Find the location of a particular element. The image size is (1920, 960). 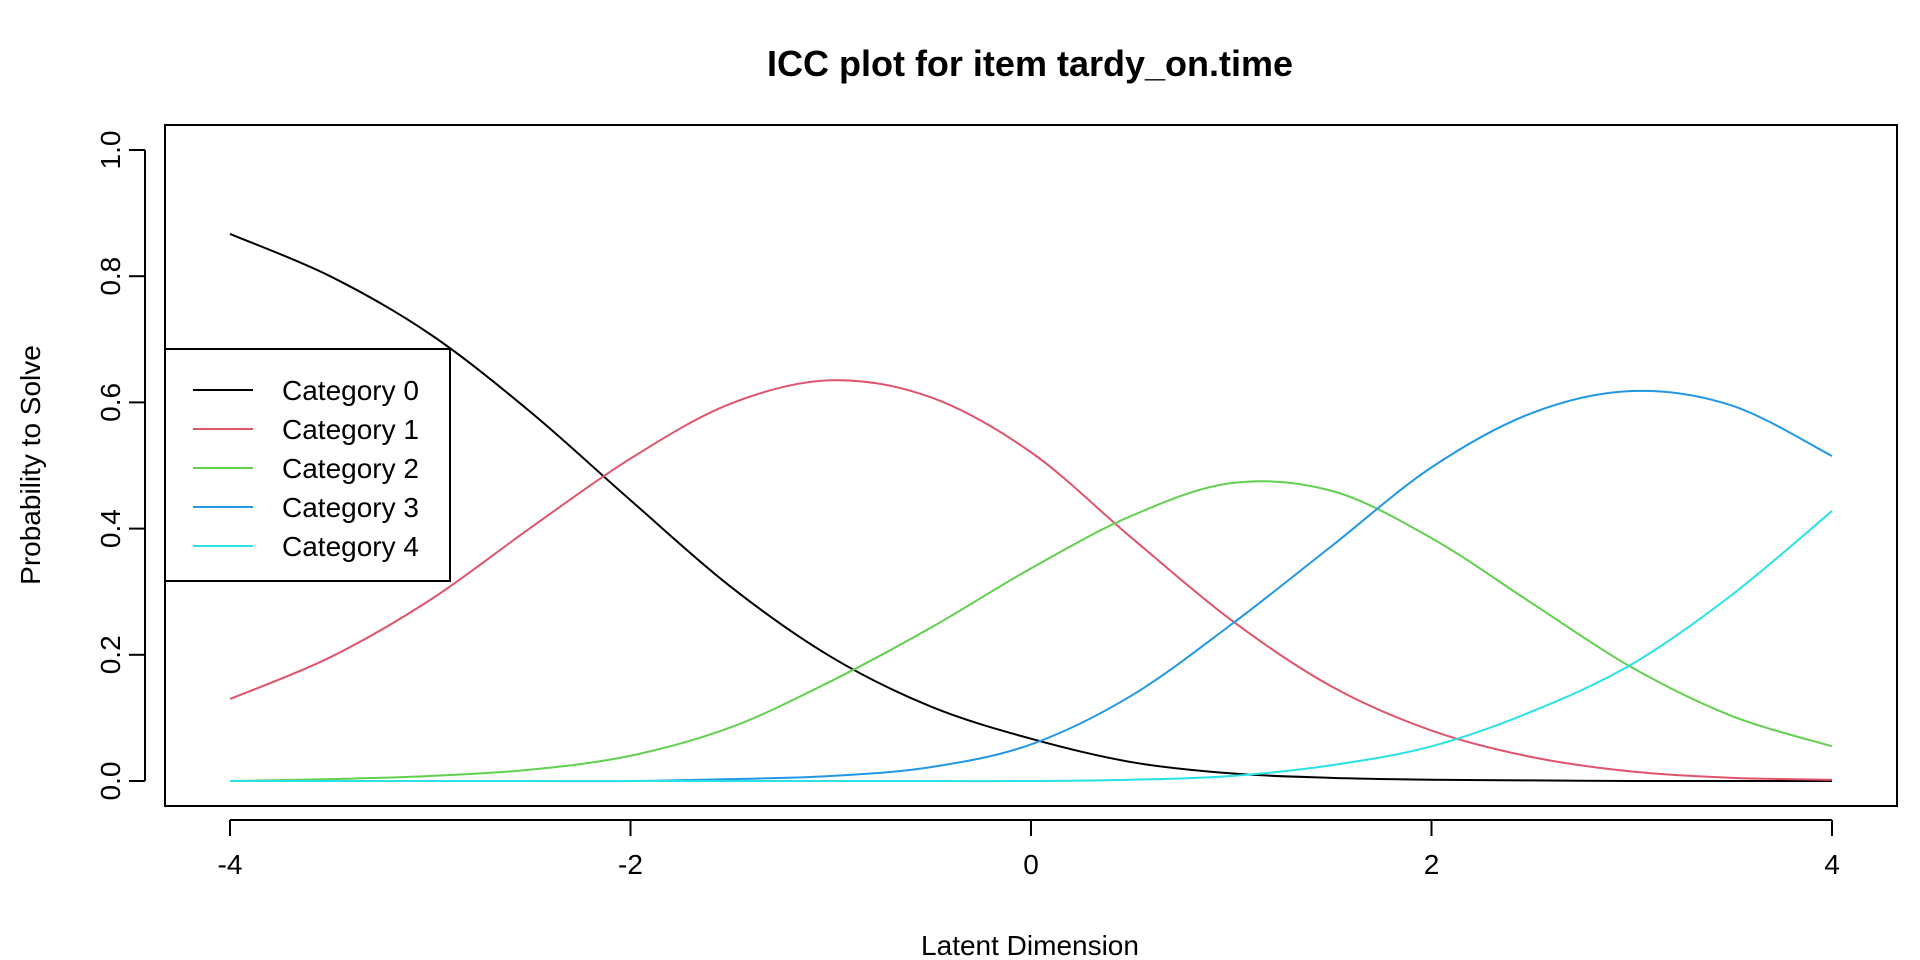

x-tick-label: -2 is located at coordinates (630, 864).